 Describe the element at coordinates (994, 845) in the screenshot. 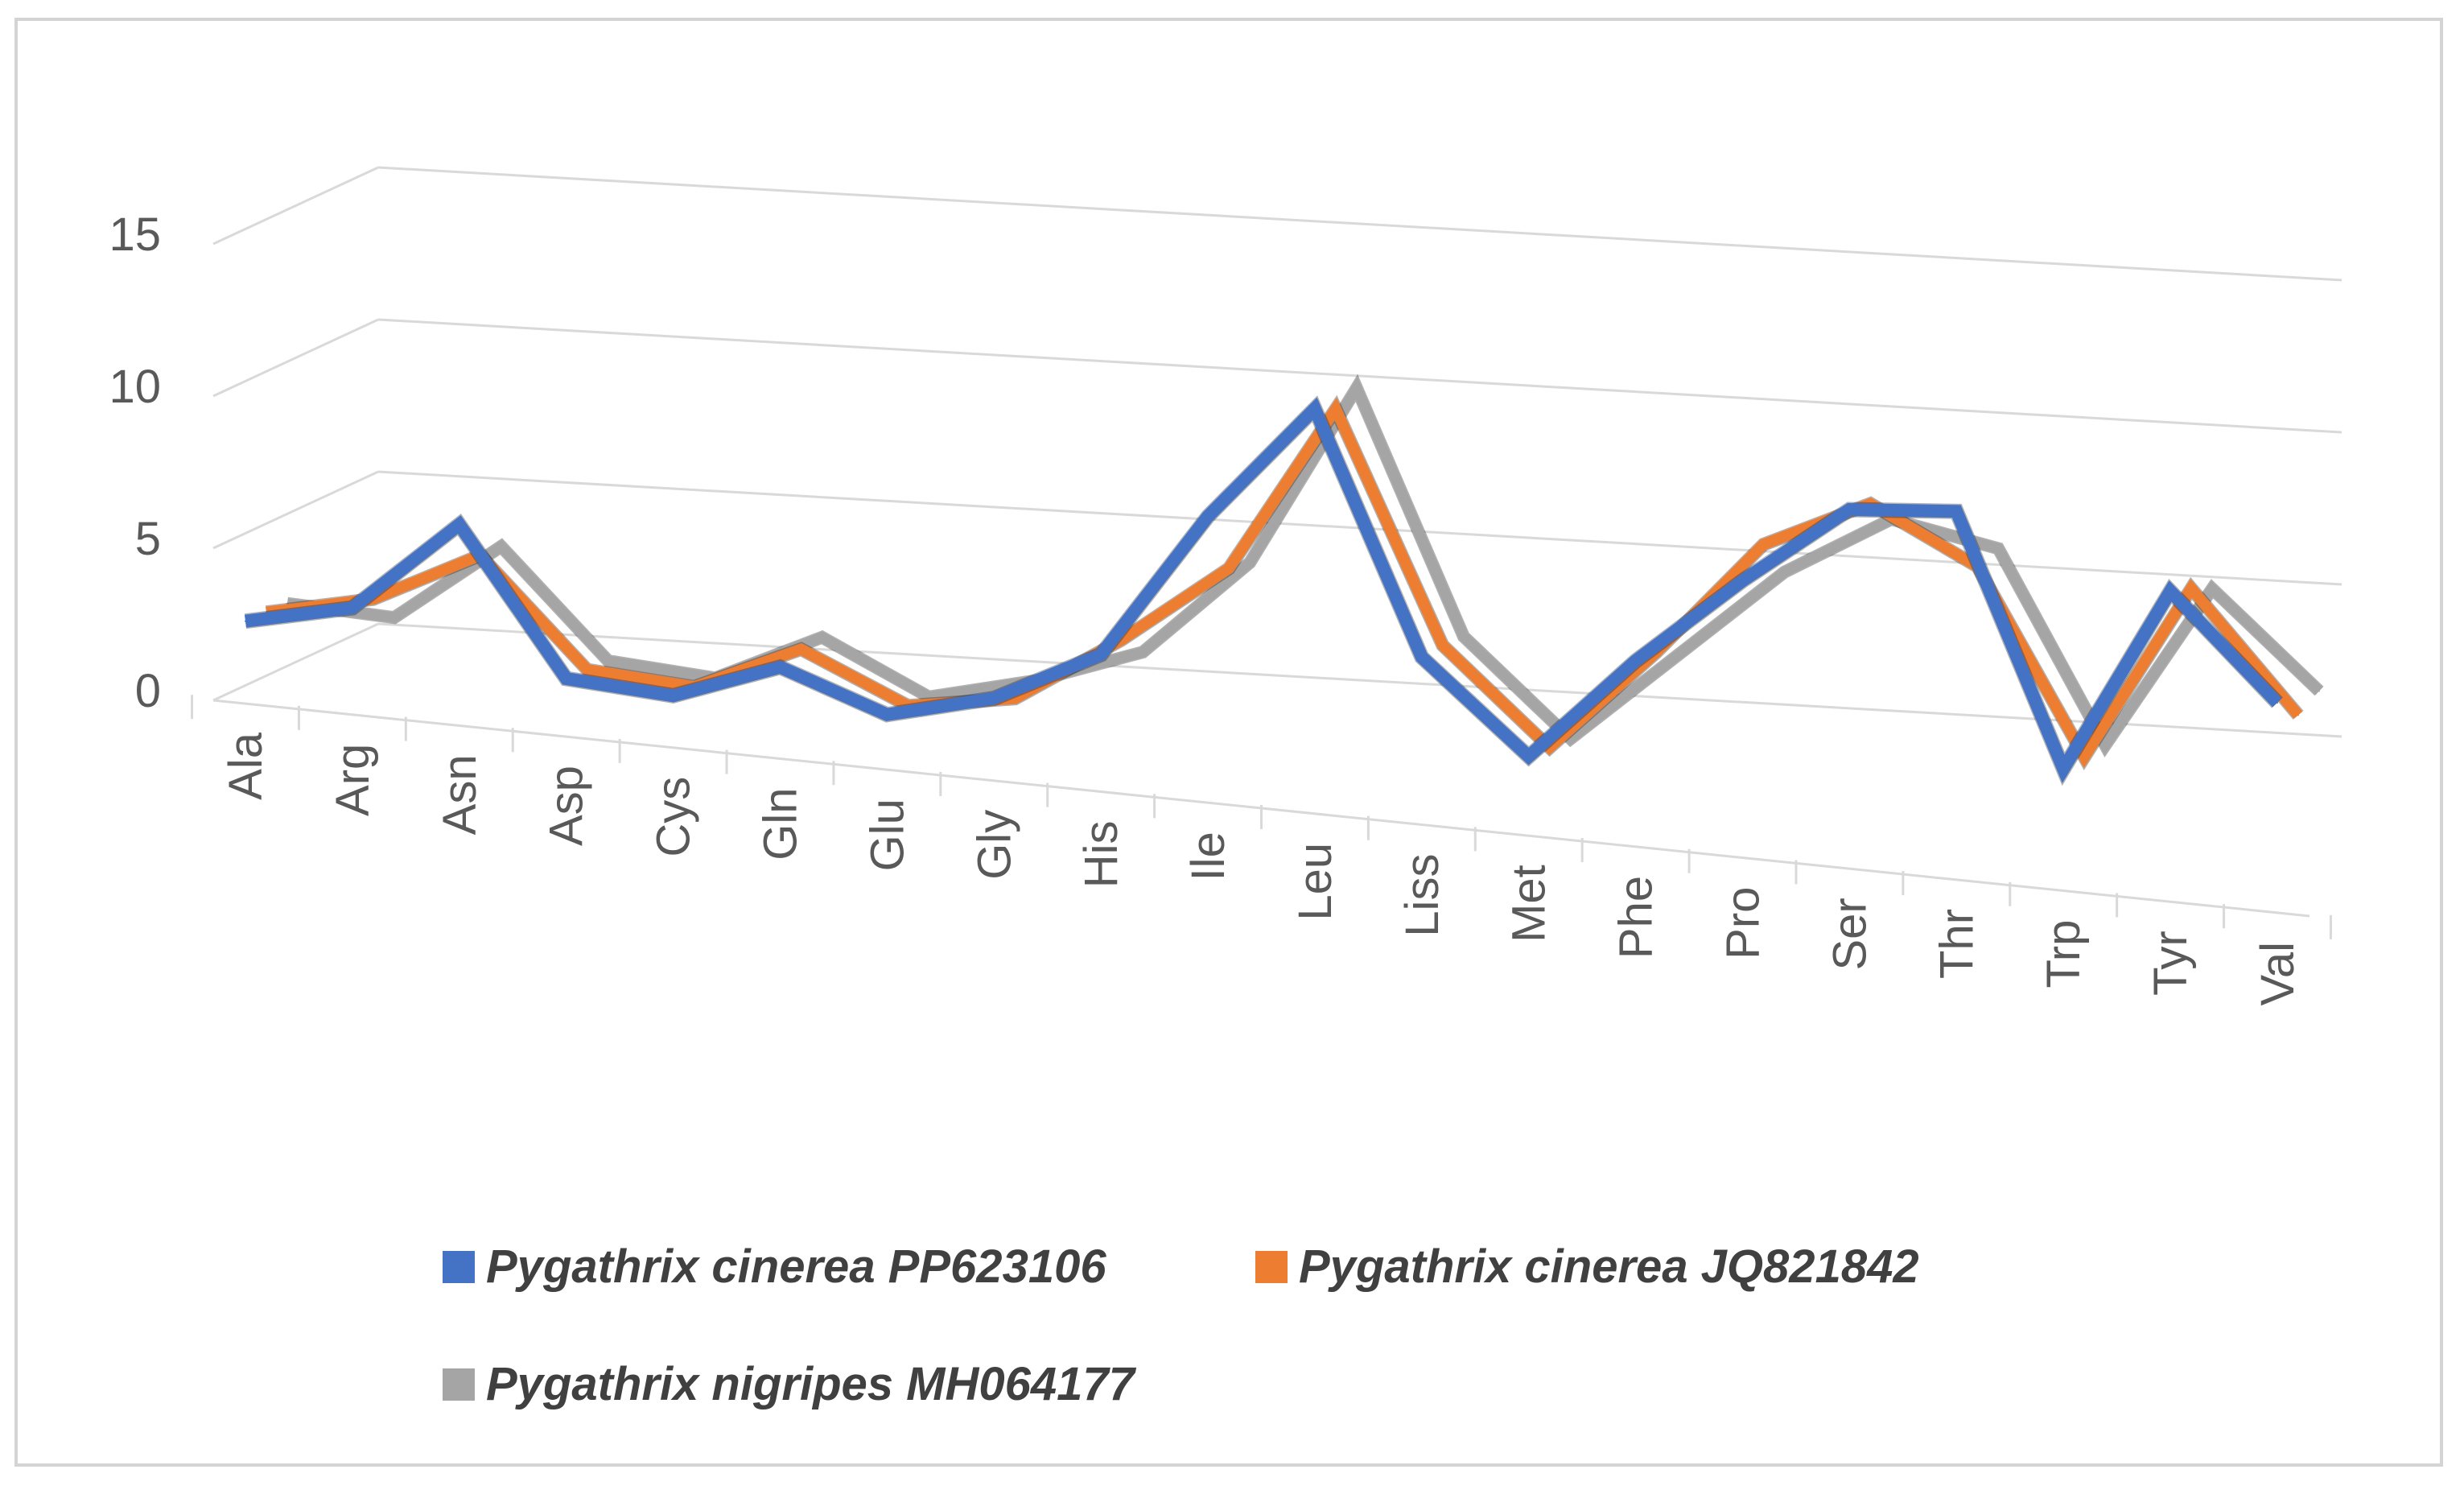

I see `x-tick-label: Gly` at that location.